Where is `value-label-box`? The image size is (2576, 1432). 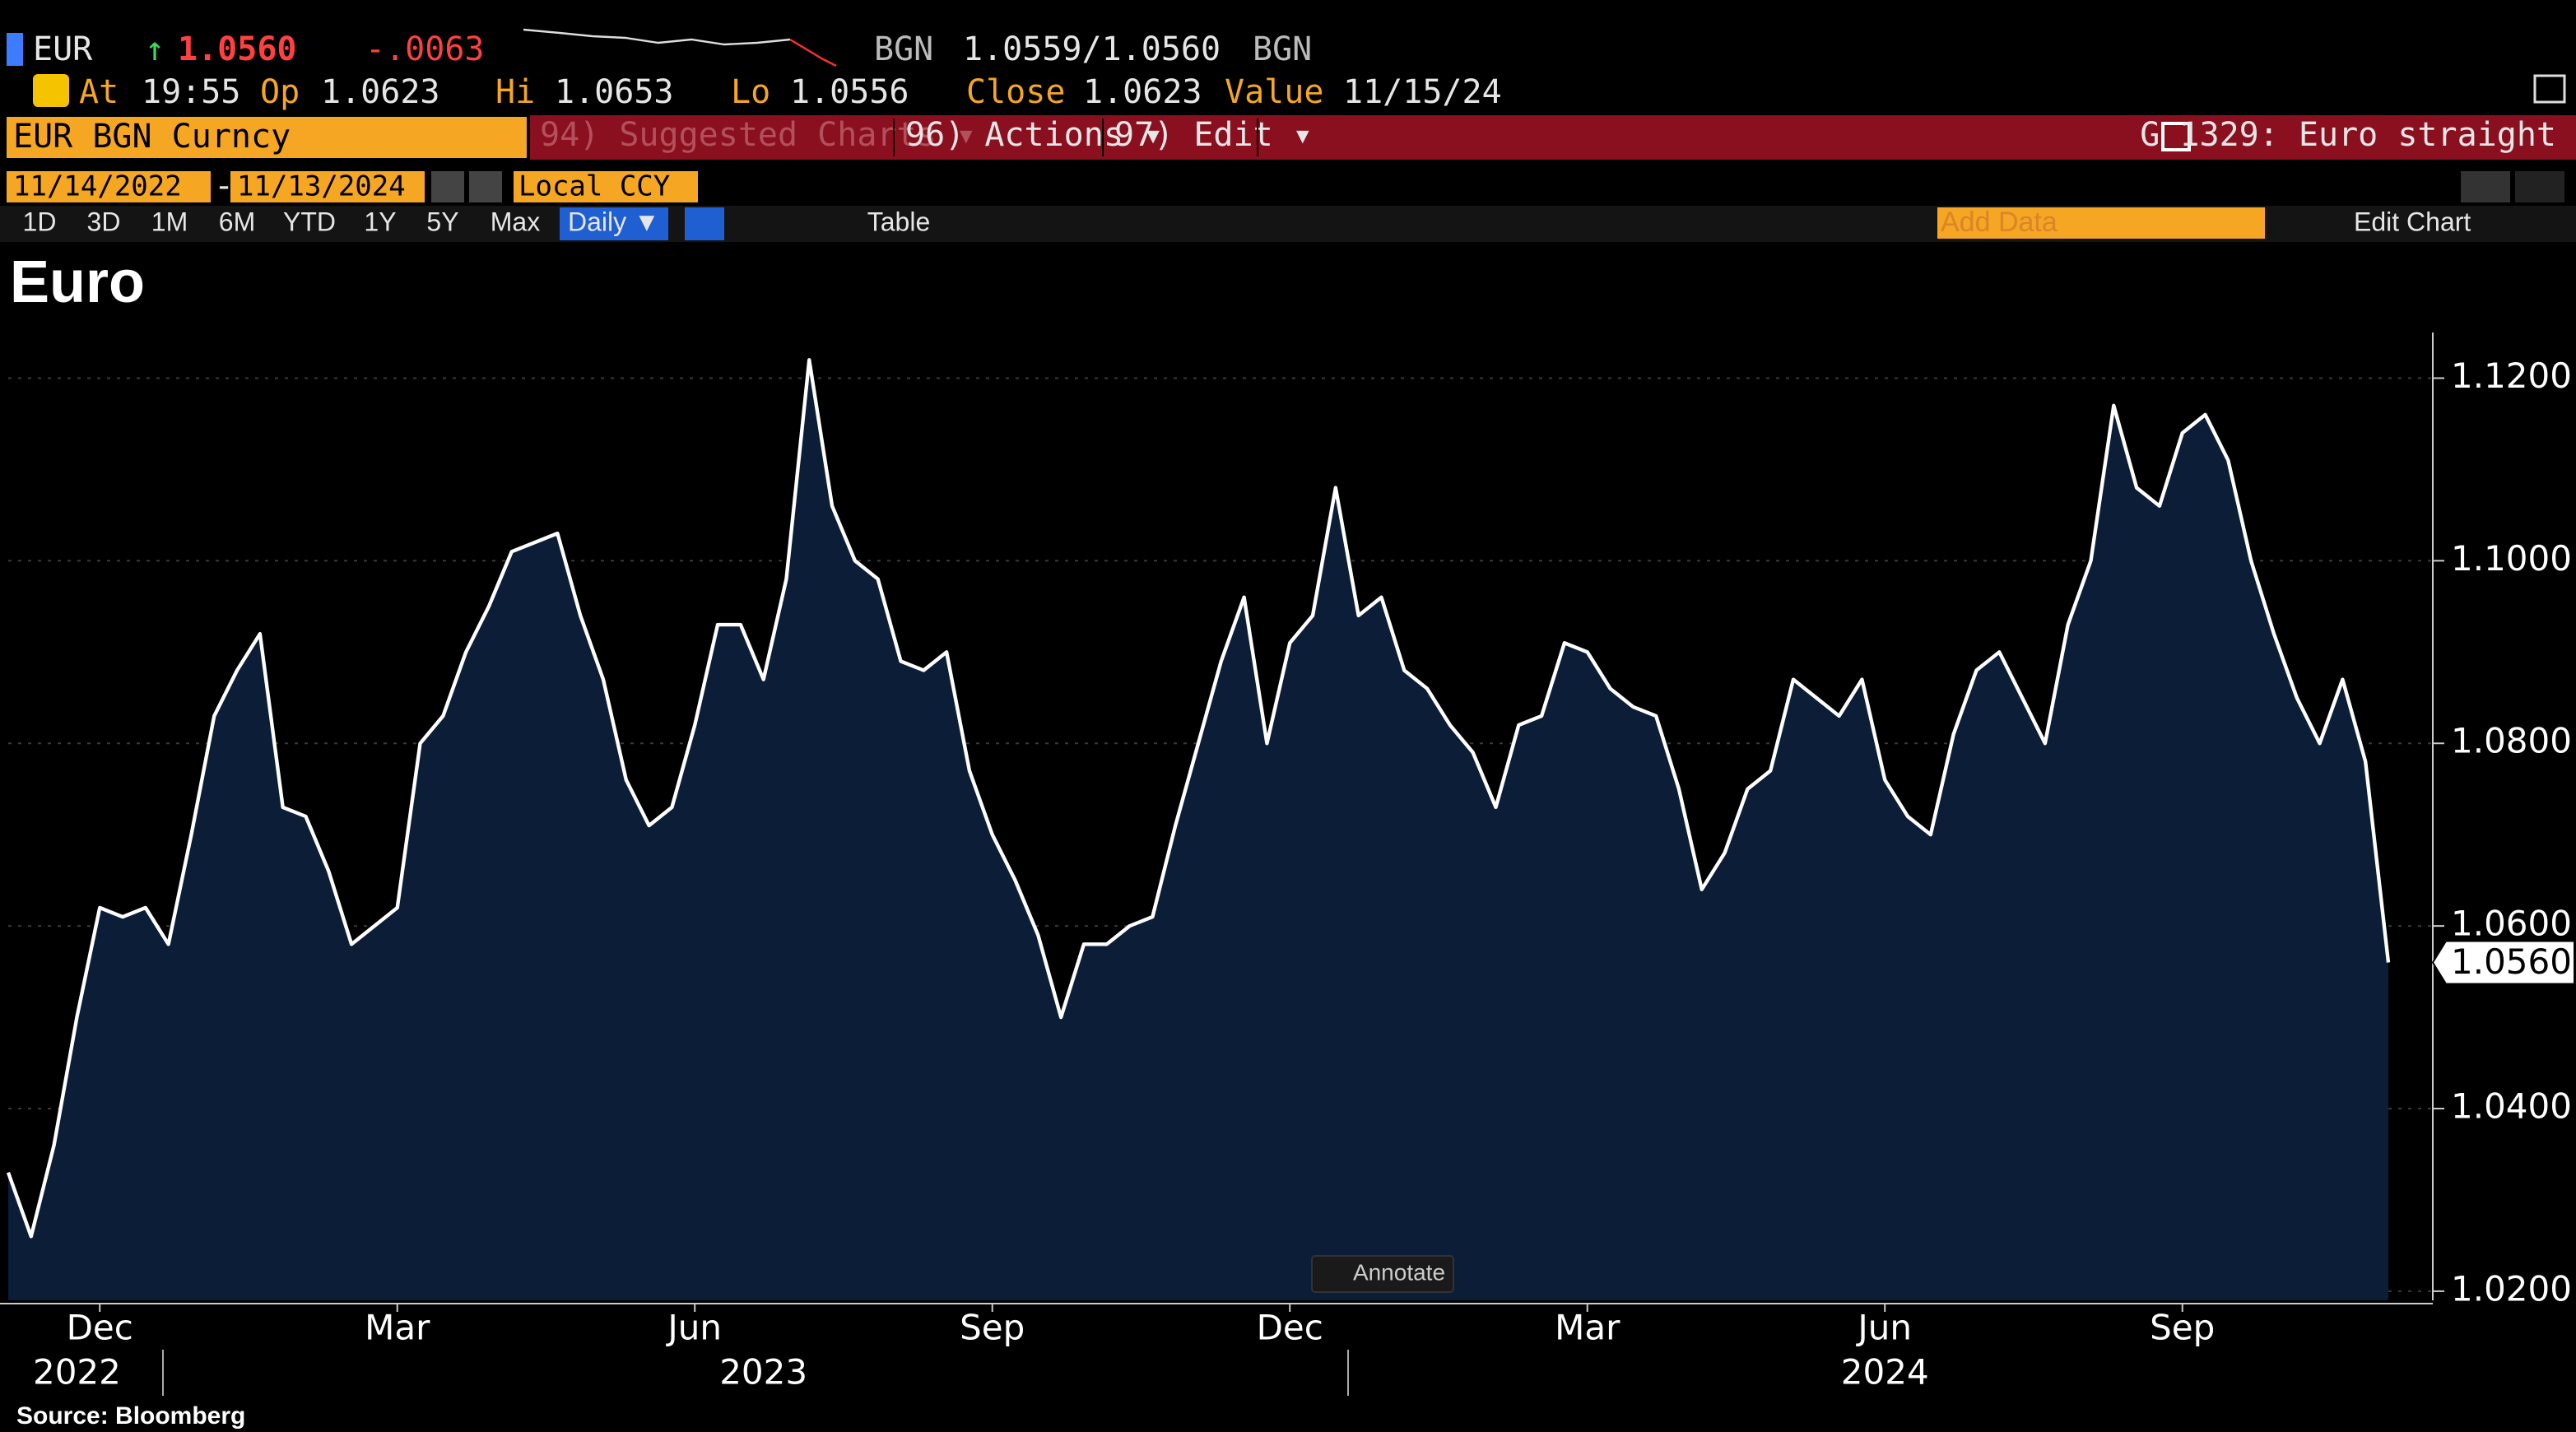 value-label-box is located at coordinates (2503, 962).